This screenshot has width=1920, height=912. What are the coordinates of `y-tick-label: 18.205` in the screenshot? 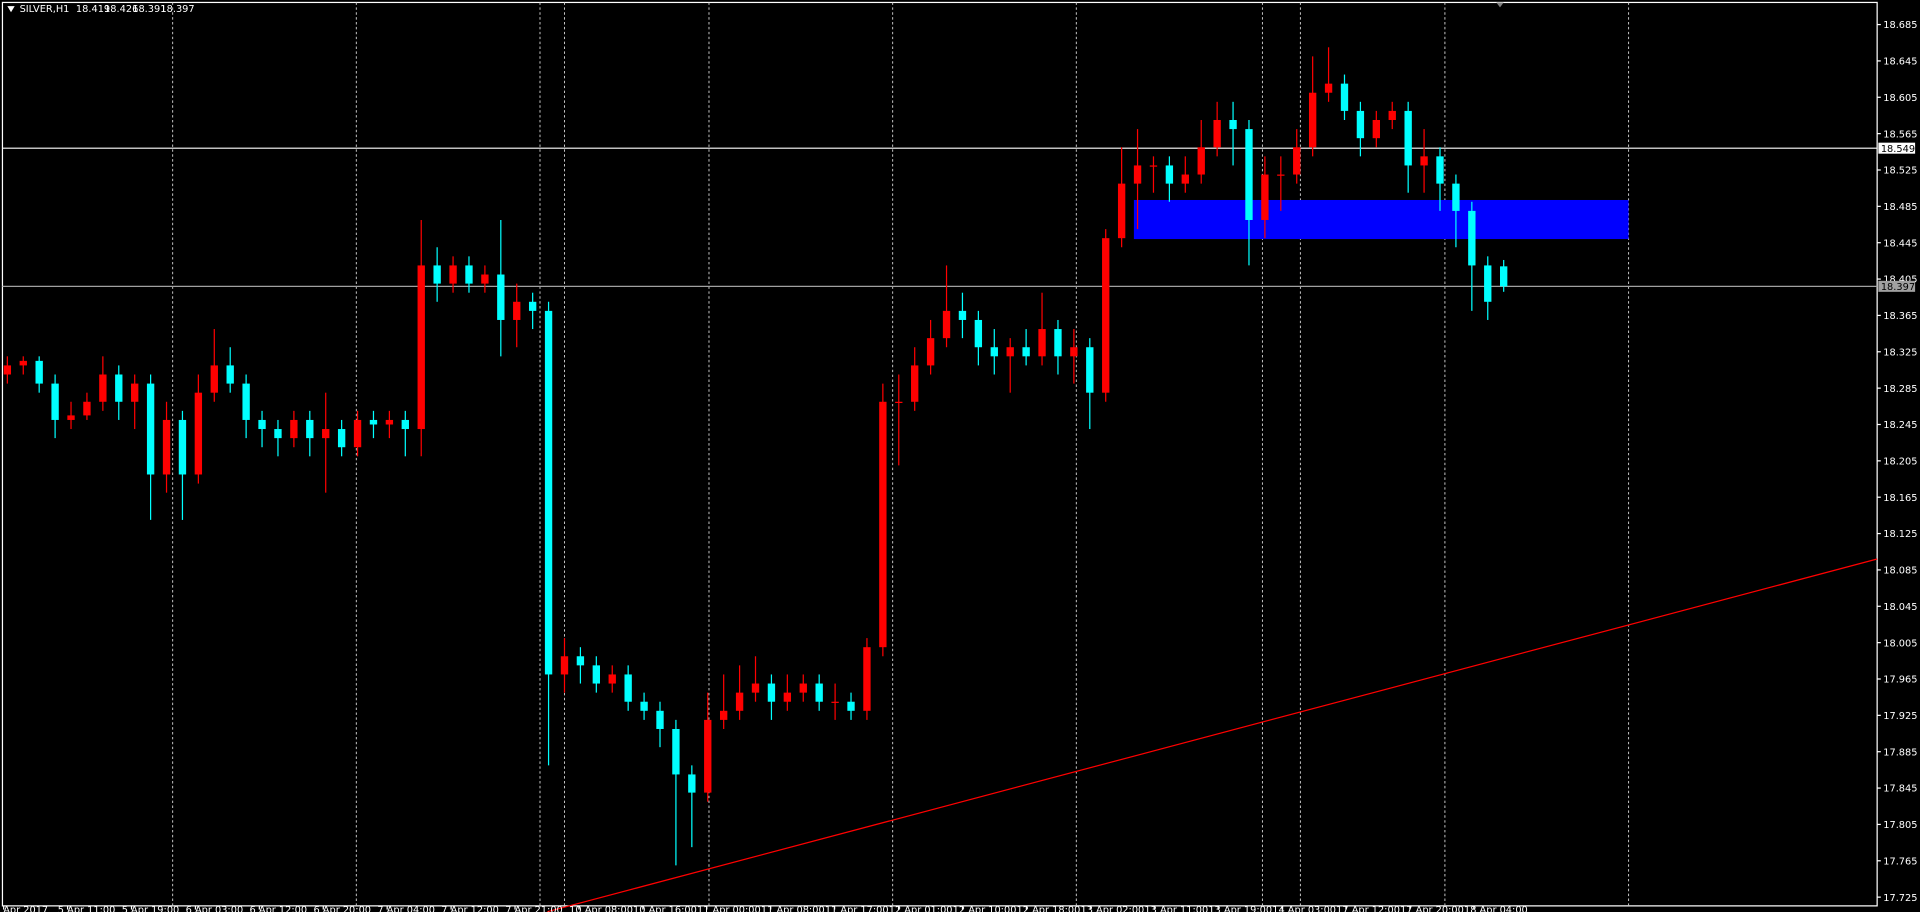 It's located at (1900, 462).